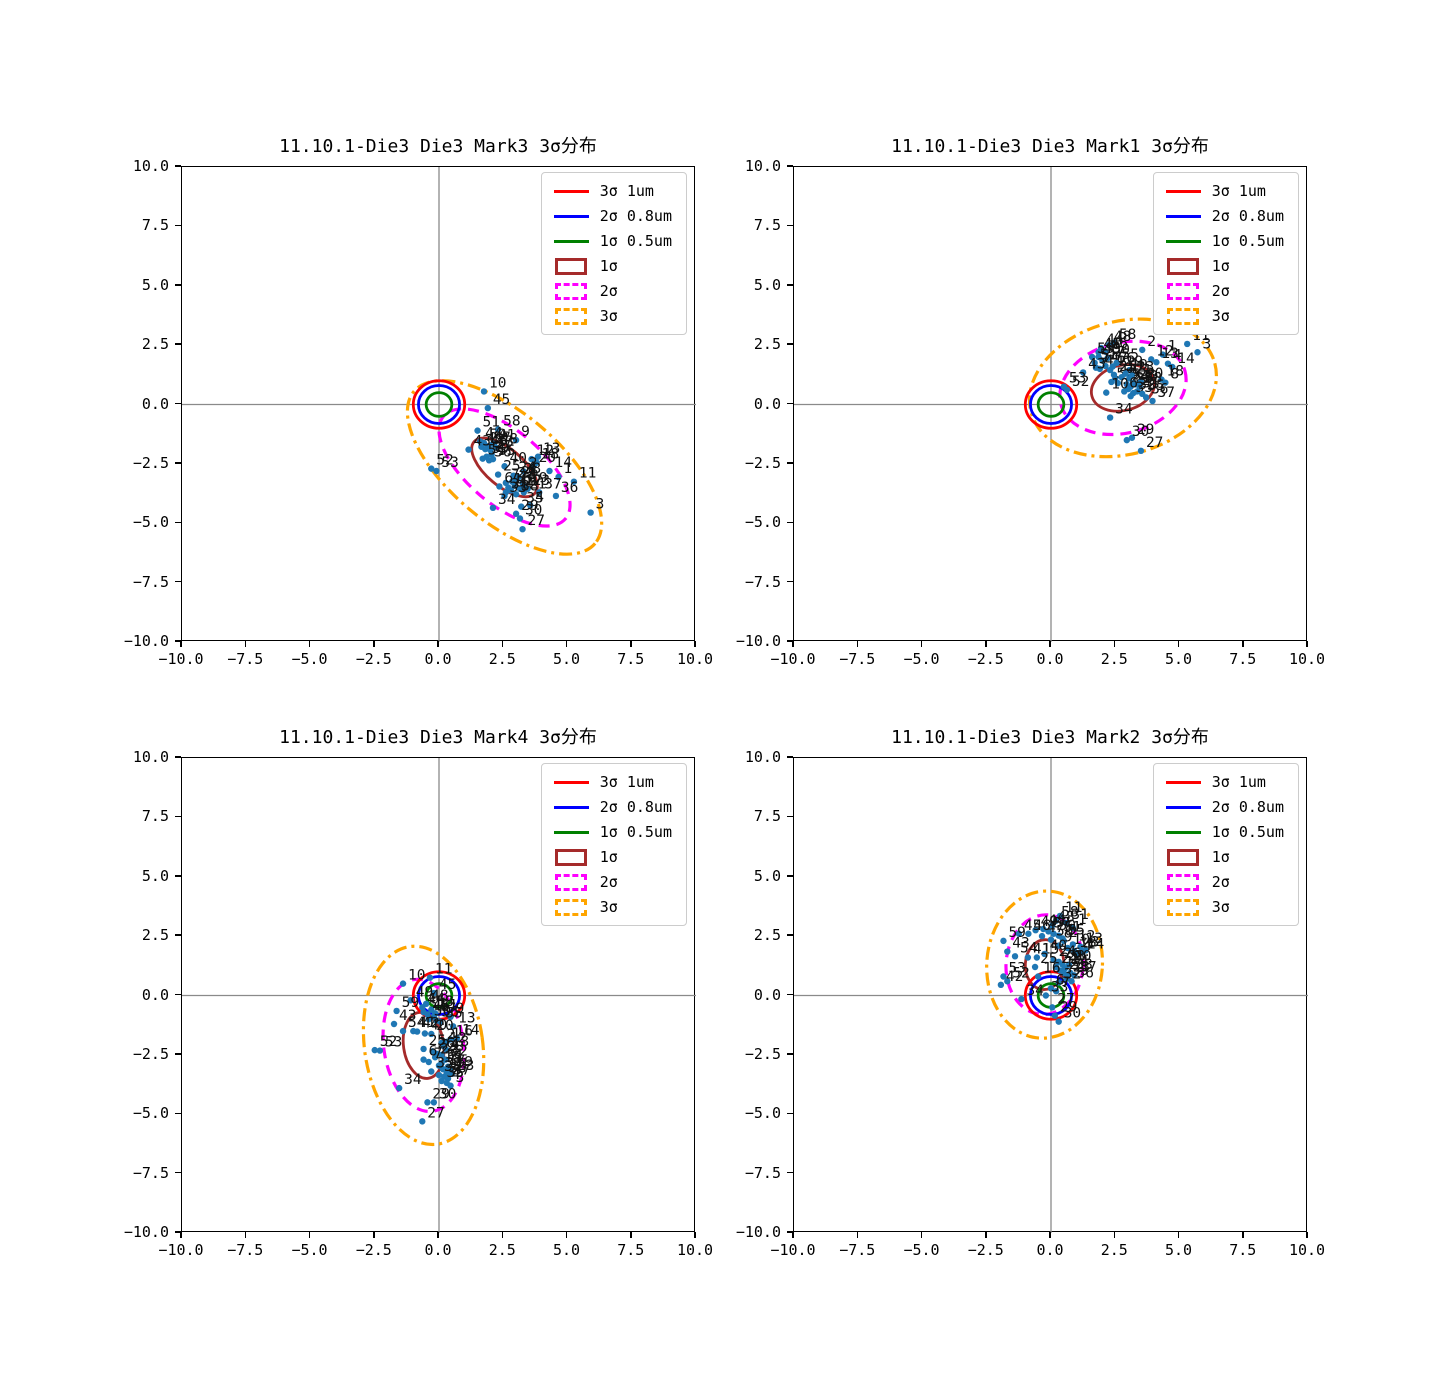 The width and height of the screenshot is (1452, 1383). I want to click on point-label: 4, so click(456, 1075).